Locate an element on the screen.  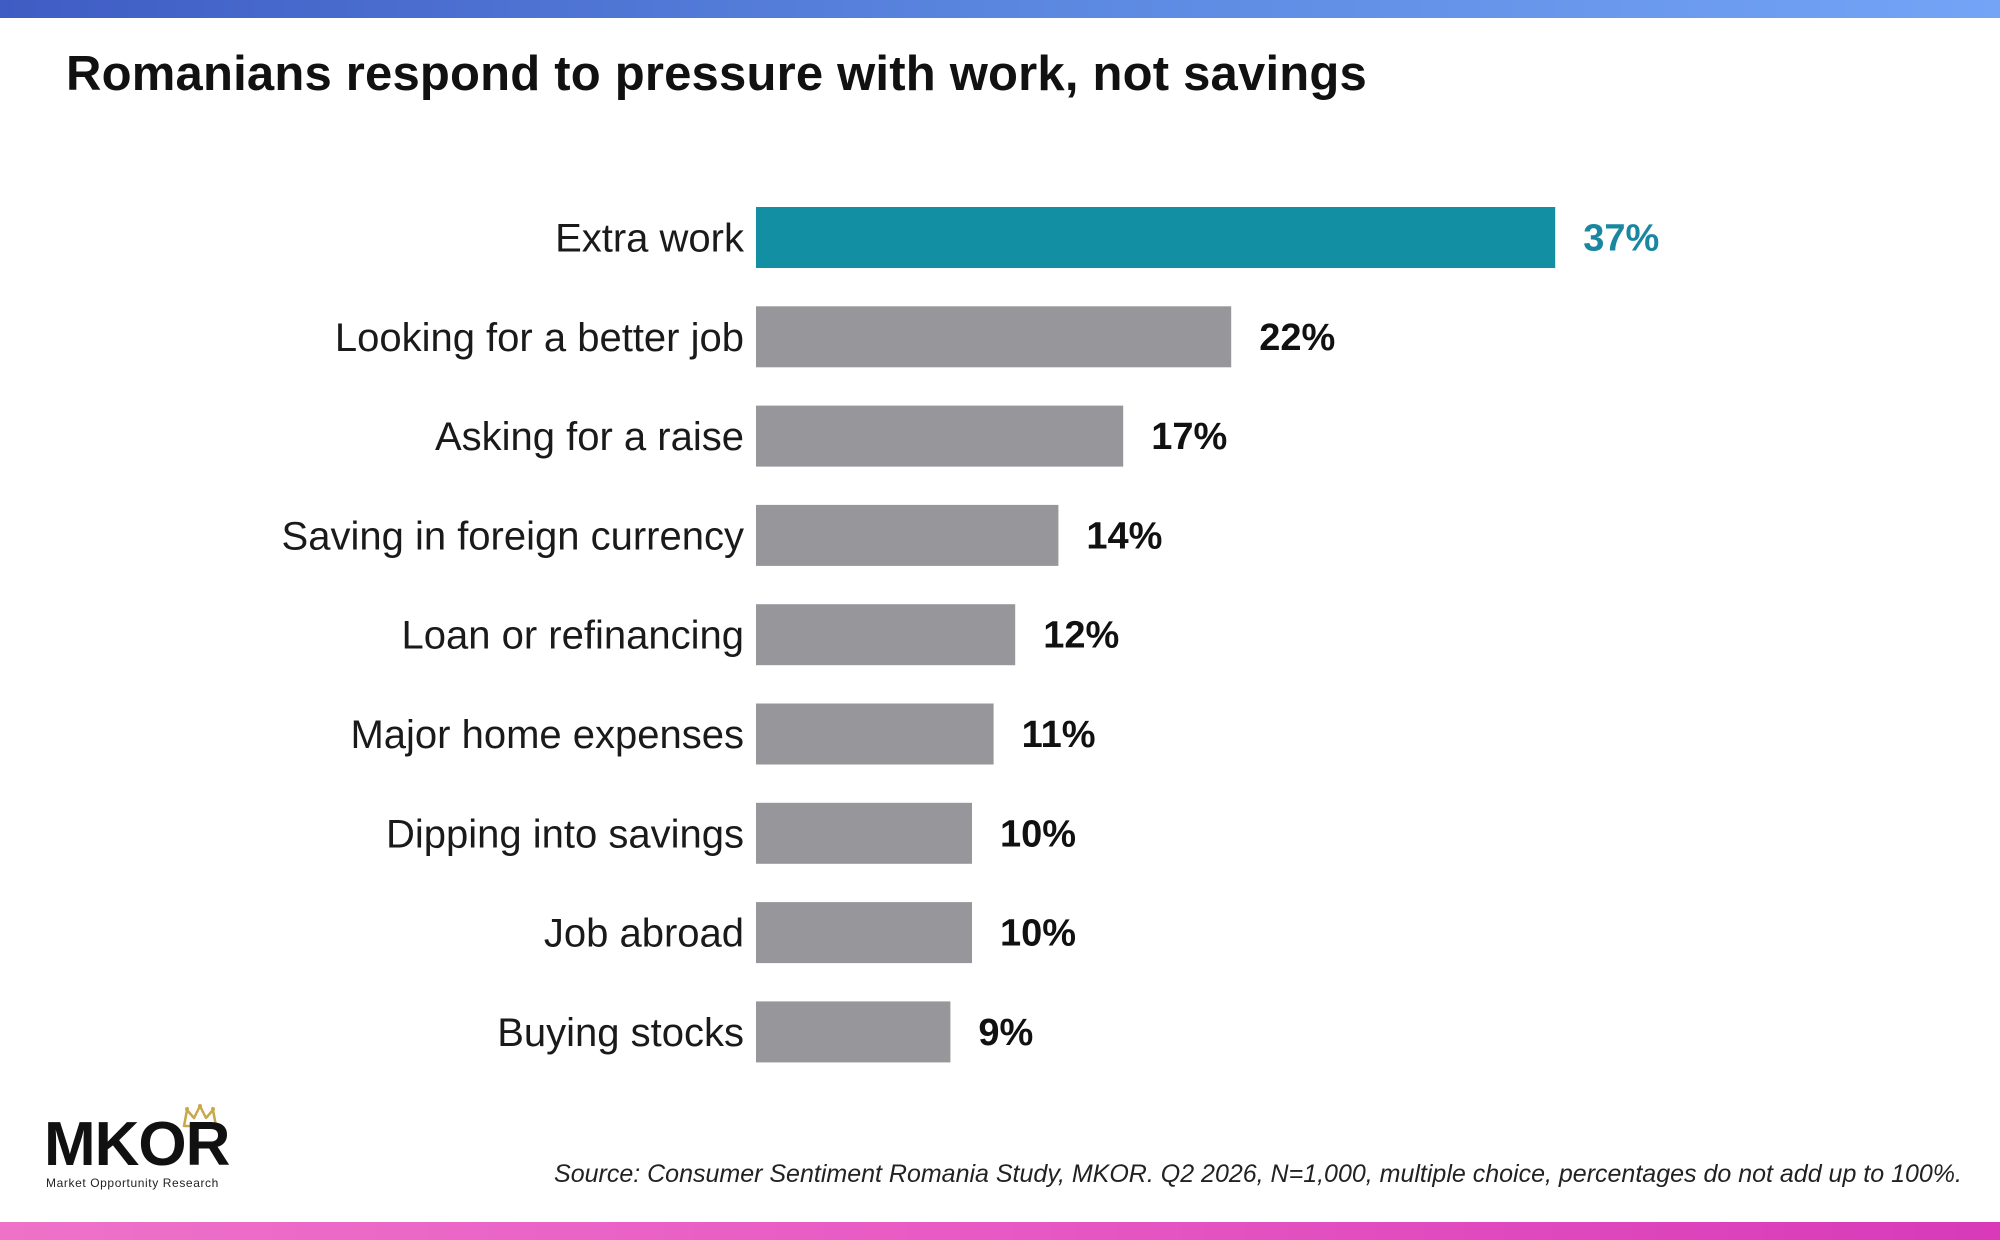
category-label: Saving in foreign currency is located at coordinates (513, 536).